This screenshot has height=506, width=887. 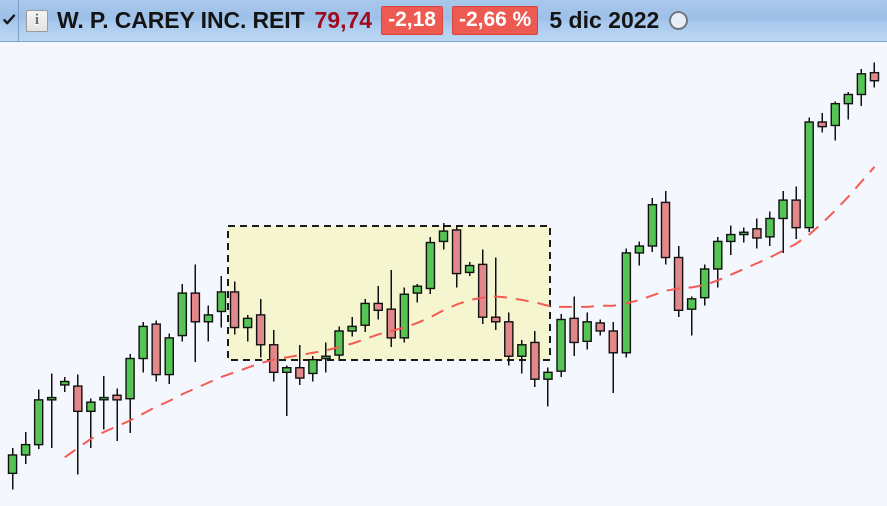 I want to click on change-percent-badge: -2,66 %, so click(x=495, y=20).